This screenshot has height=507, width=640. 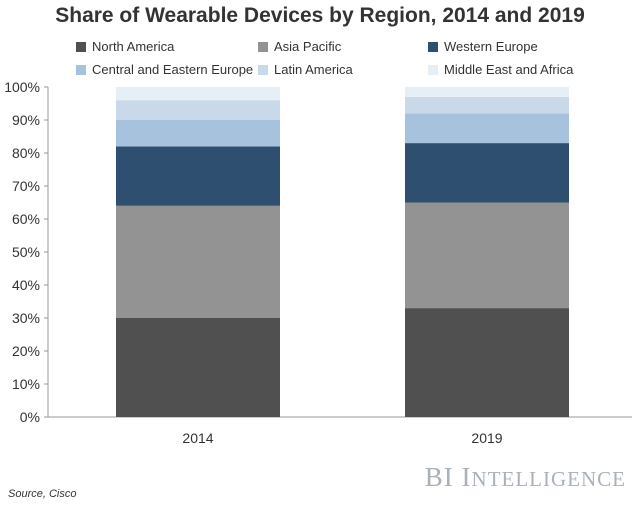 What do you see at coordinates (26, 186) in the screenshot?
I see `y-tick-label: 70%` at bounding box center [26, 186].